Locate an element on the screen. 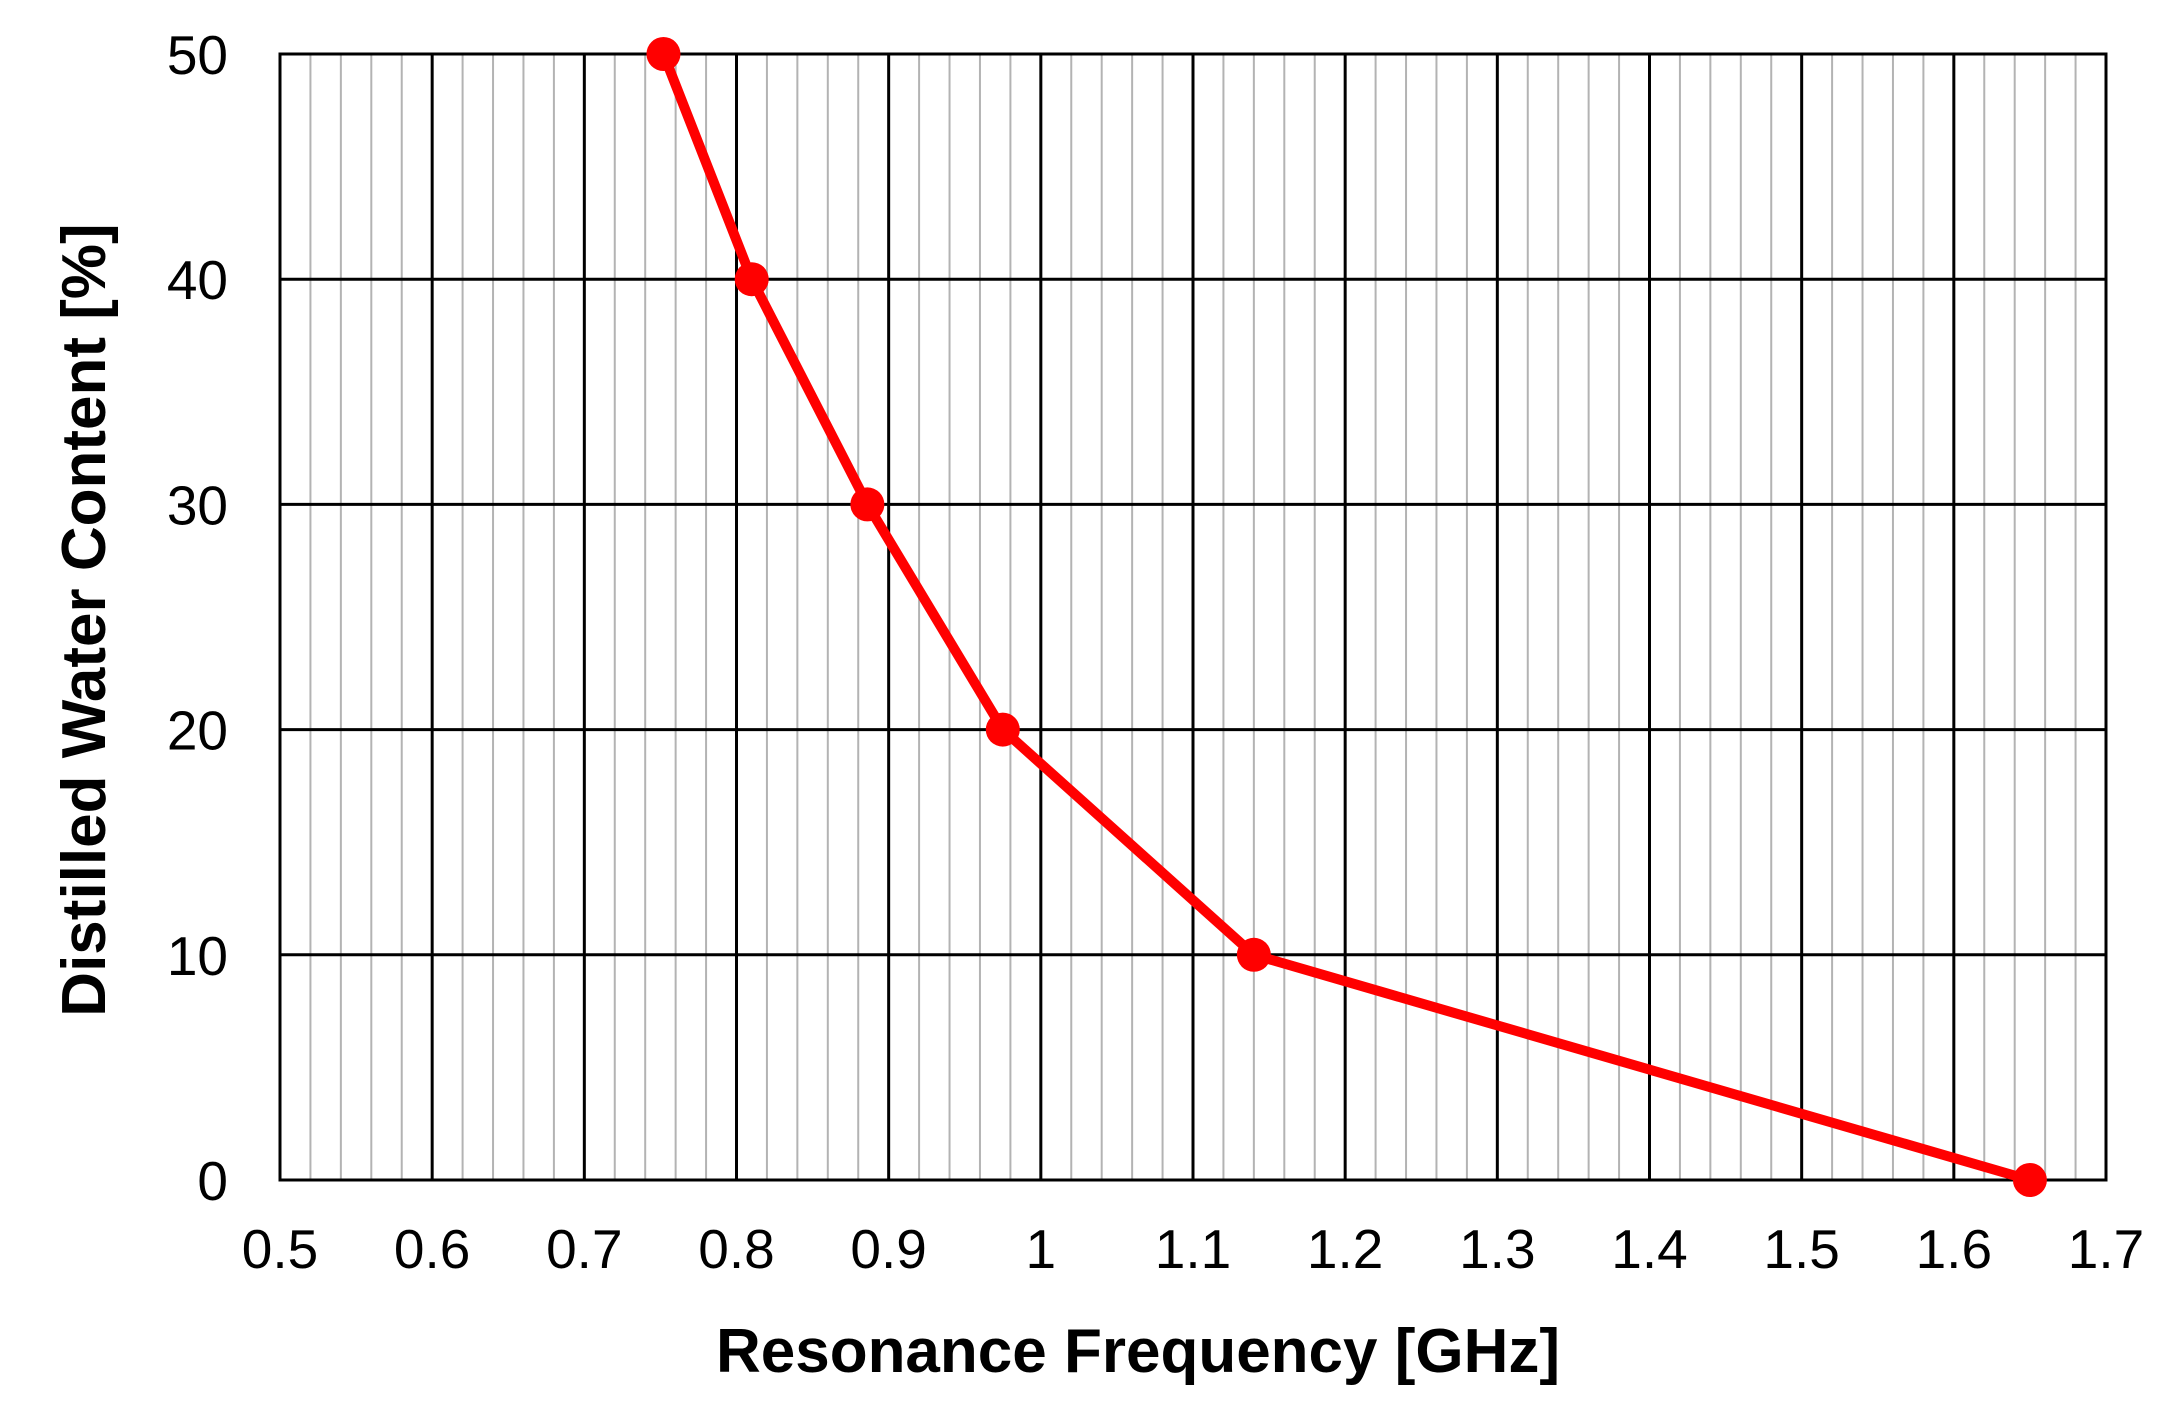 This screenshot has width=2178, height=1419. x-axis-title: Resonance Frequency [GHz] is located at coordinates (1138, 1351).